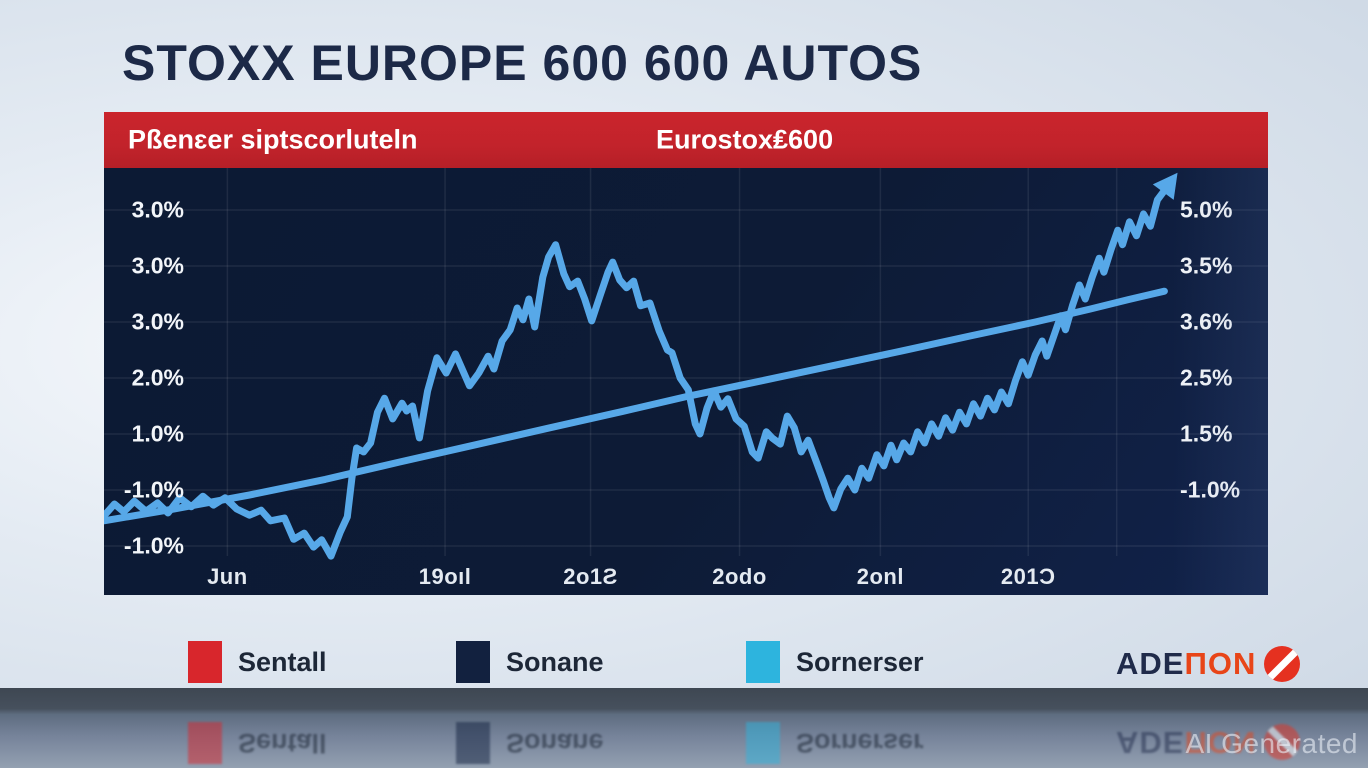  What do you see at coordinates (227, 576) in the screenshot?
I see `x-axis-label: Jun` at bounding box center [227, 576].